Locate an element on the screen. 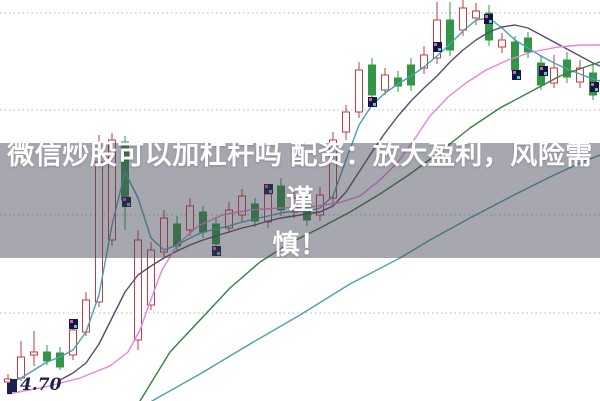 This screenshot has width=600, height=401. price-label: 4.70 is located at coordinates (35, 385).